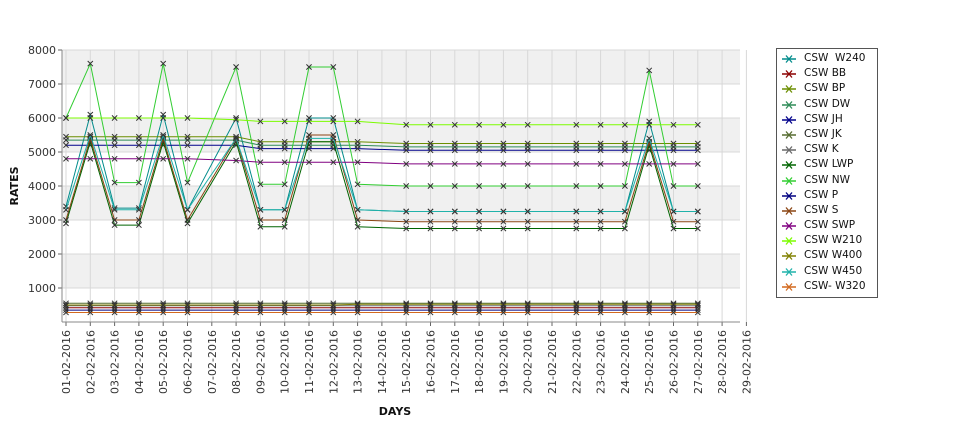 The width and height of the screenshot is (975, 433). I want to click on legend-label: CSW- W320, so click(835, 285).